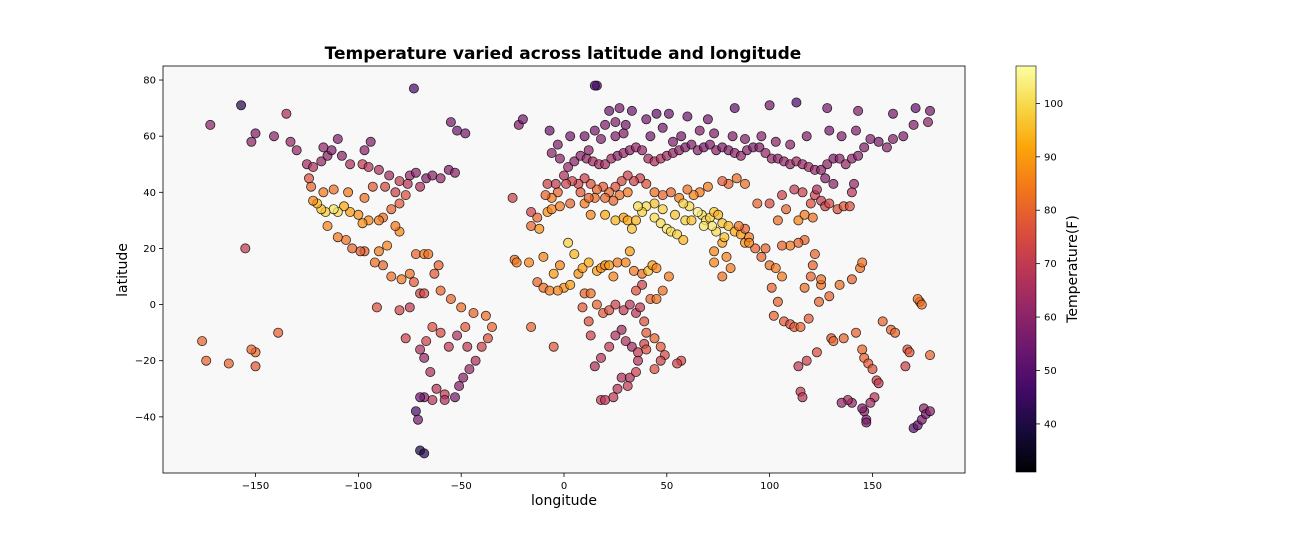 The image size is (1296, 540). What do you see at coordinates (149, 137) in the screenshot?
I see `y-tick-label: 60` at bounding box center [149, 137].